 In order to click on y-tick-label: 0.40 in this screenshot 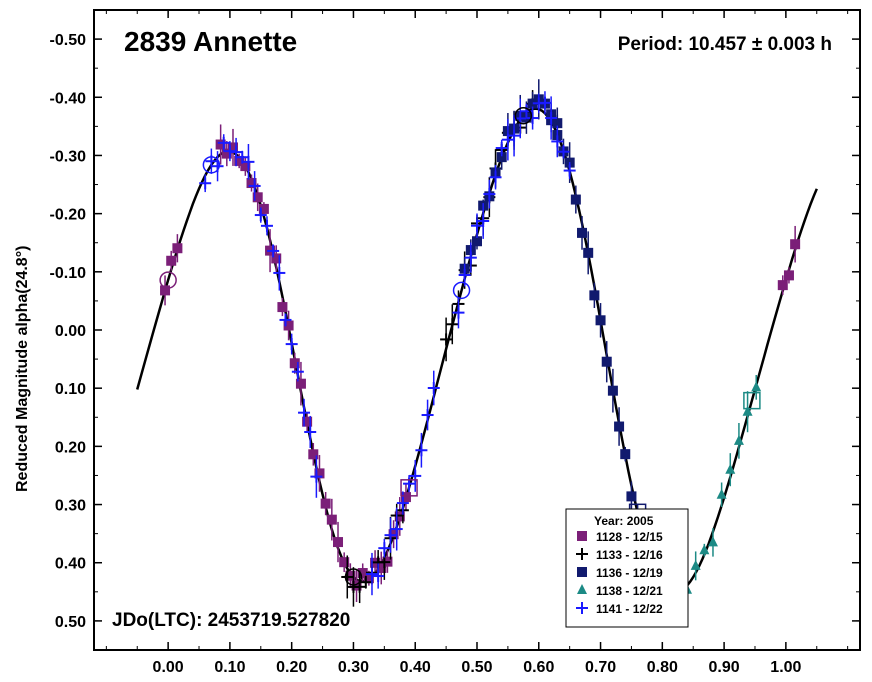, I will do `click(70, 564)`.